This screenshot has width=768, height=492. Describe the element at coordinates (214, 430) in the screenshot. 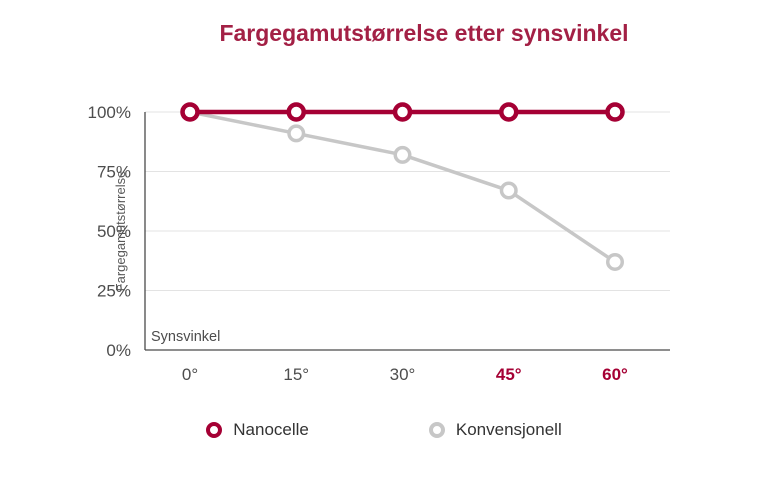

I see `nanocelle-marker-icon` at that location.